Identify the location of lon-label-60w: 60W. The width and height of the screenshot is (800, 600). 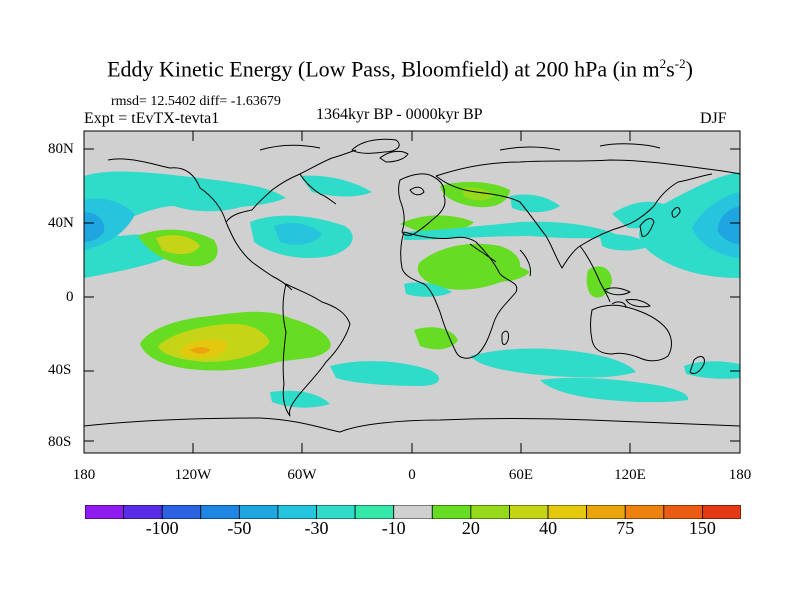
(302, 475).